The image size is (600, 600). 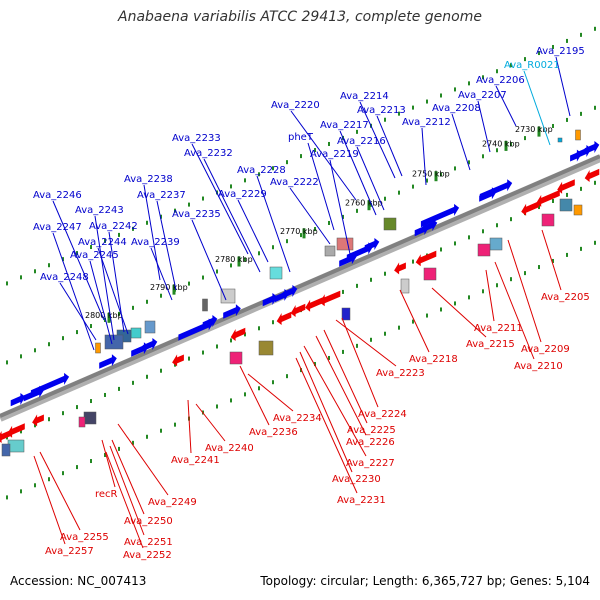 I want to click on forward-gene-label: Ava_2247, so click(x=57, y=227).